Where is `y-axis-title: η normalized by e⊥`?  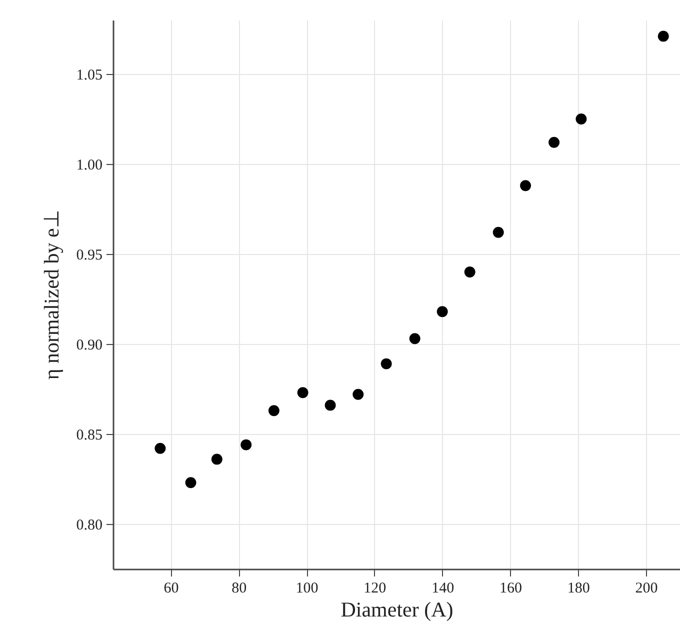 y-axis-title: η normalized by e⊥ is located at coordinates (51, 295).